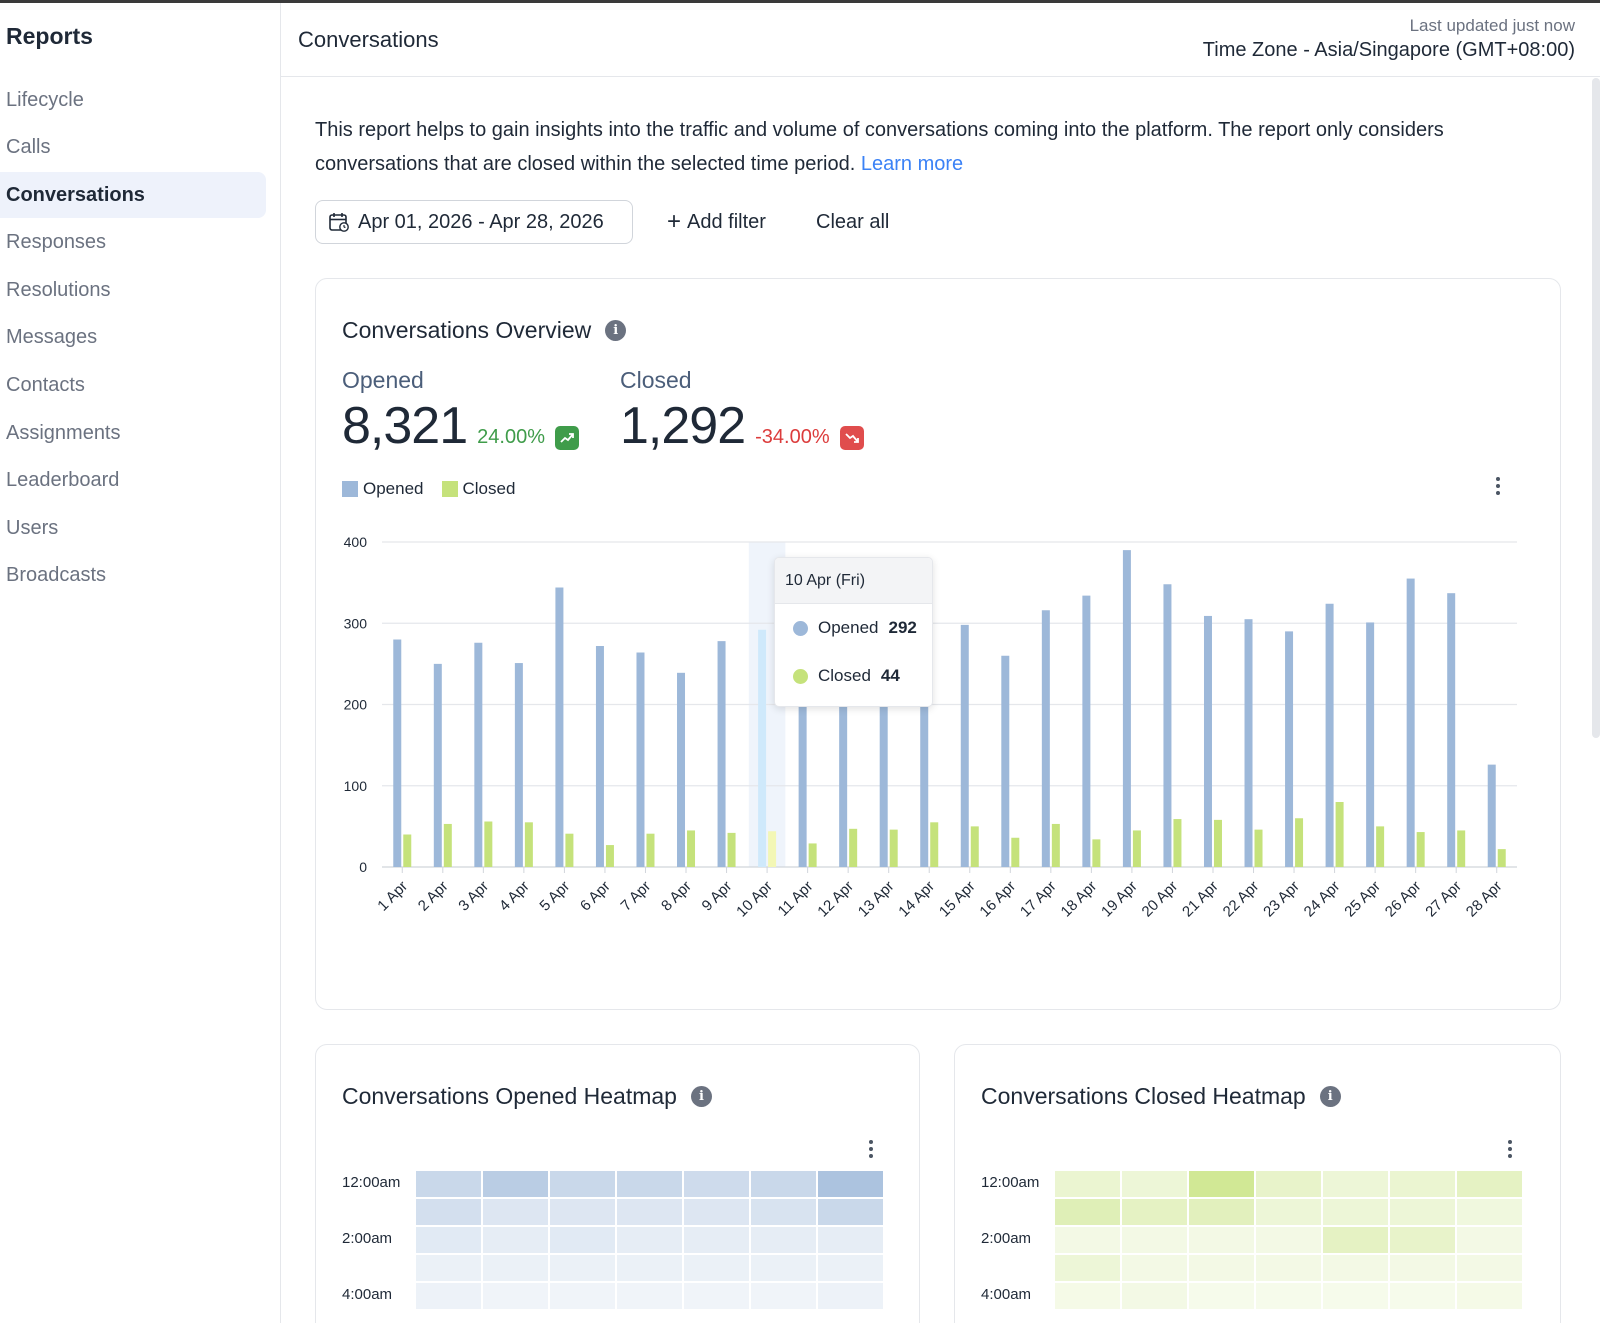 This screenshot has width=1600, height=1323. What do you see at coordinates (716, 222) in the screenshot?
I see `add-filter-button: + Add filter` at bounding box center [716, 222].